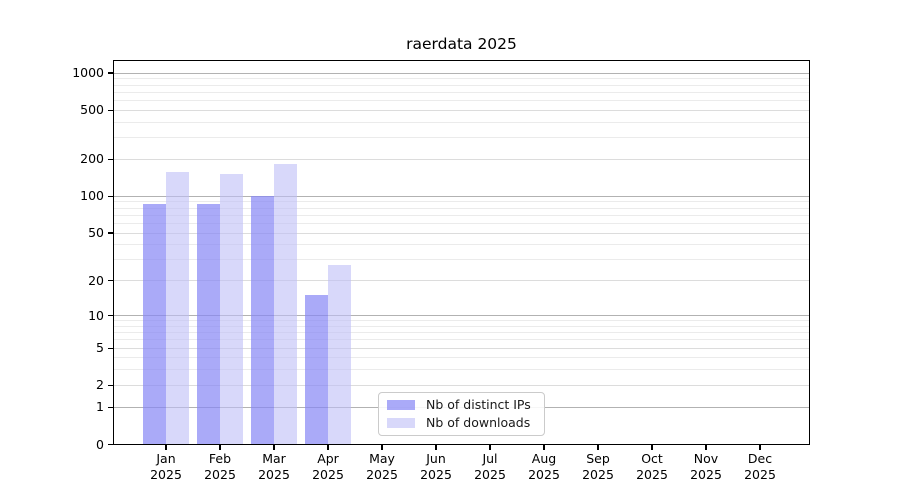 This screenshot has height=500, width=900. What do you see at coordinates (760, 458) in the screenshot?
I see `x-tick-month-dec: Dec` at bounding box center [760, 458].